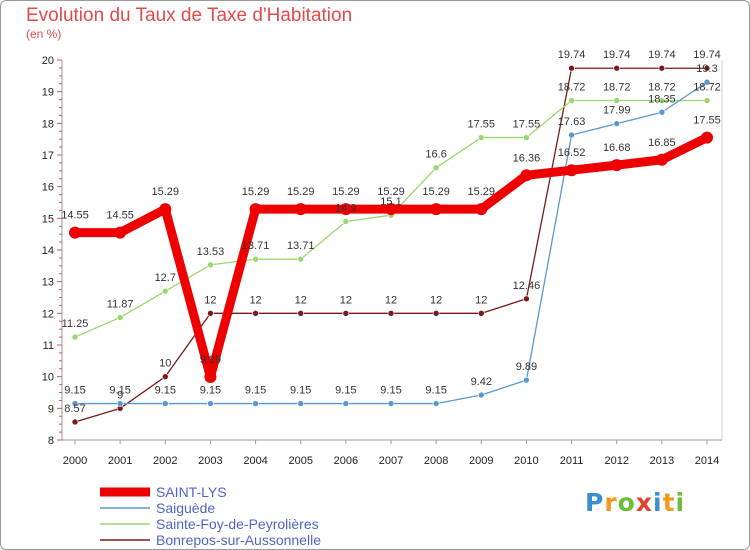 This screenshot has width=750, height=550. I want to click on chart-title: Evolution du Taux de Taxe d'Habitation, so click(189, 15).